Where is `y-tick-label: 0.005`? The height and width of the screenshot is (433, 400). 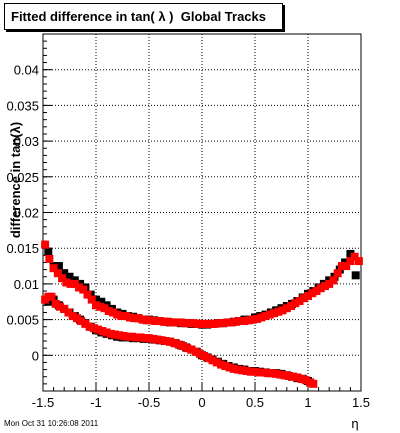 y-tick-label: 0.005 is located at coordinates (22, 320).